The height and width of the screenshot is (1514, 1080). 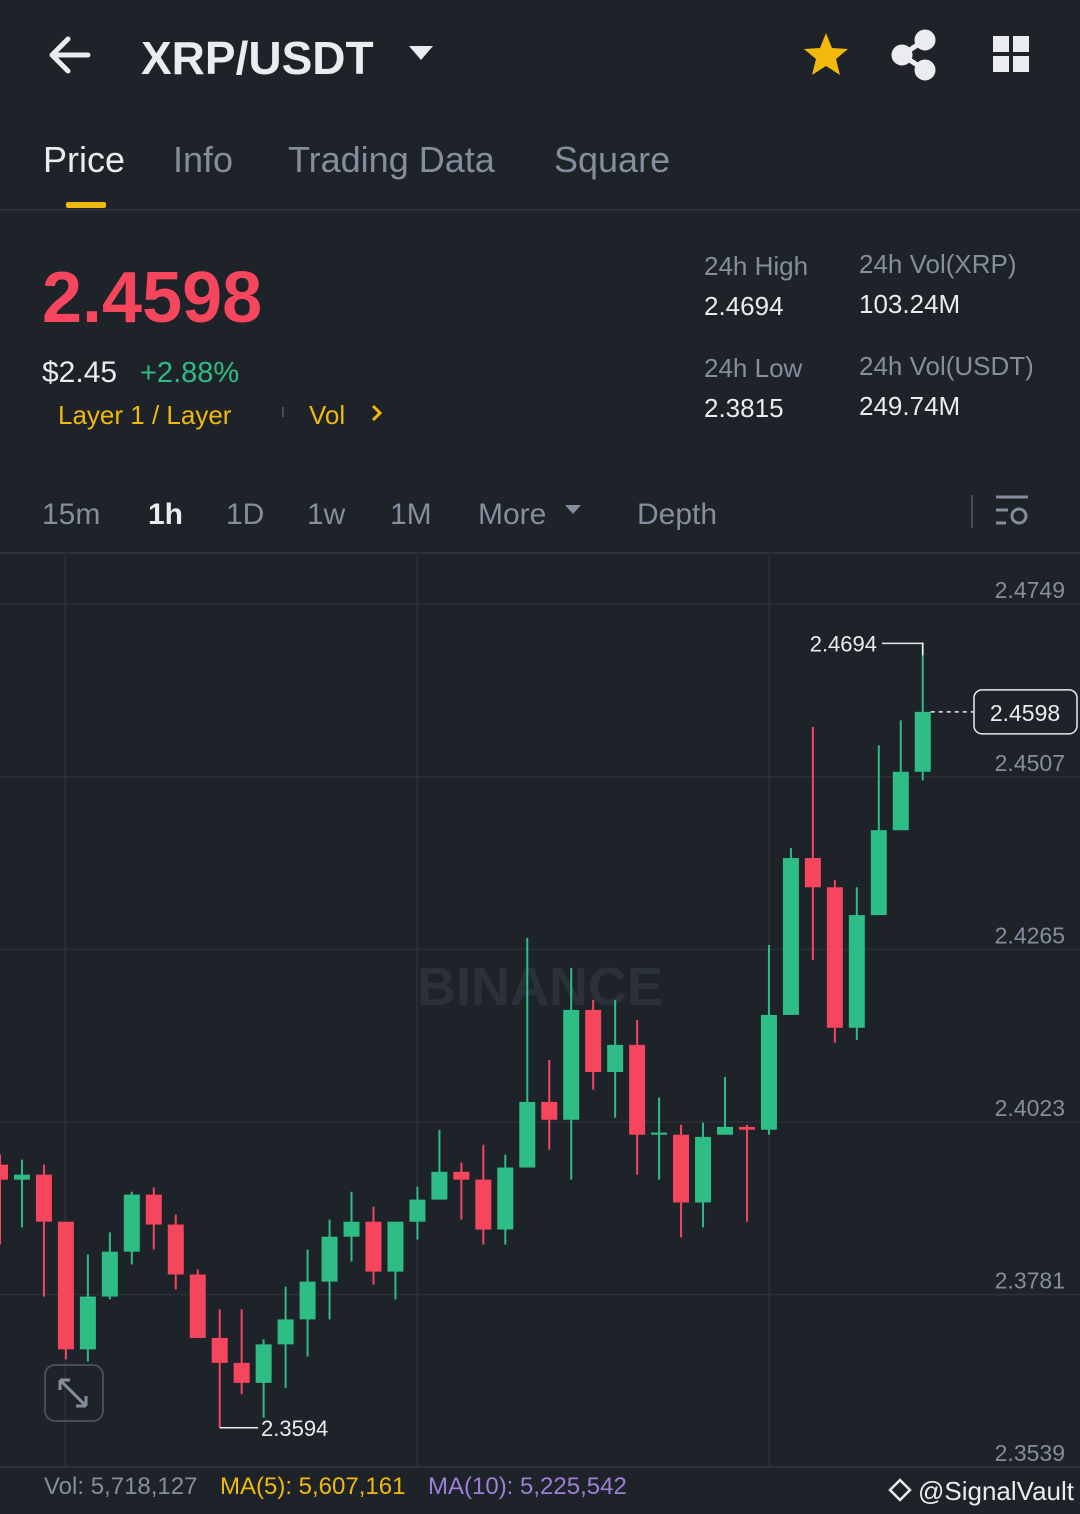 I want to click on stat-value: 249.74M, so click(x=909, y=406).